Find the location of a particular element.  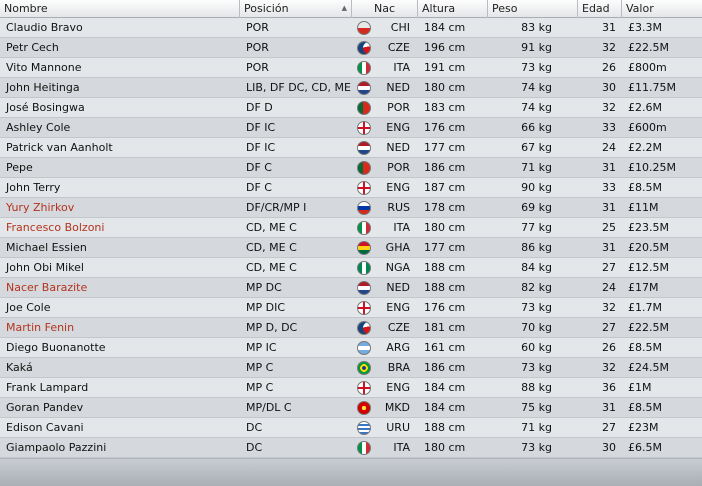

column-header-valor: Valor is located at coordinates (640, 8).